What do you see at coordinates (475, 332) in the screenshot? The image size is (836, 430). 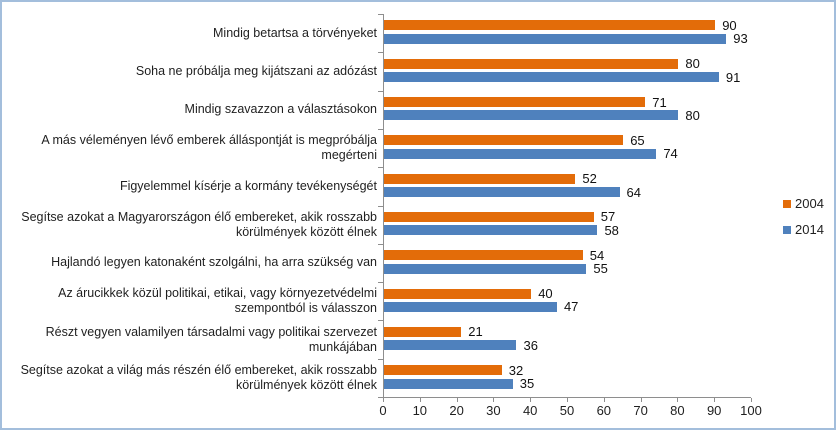 I see `value-label-2004: 21` at bounding box center [475, 332].